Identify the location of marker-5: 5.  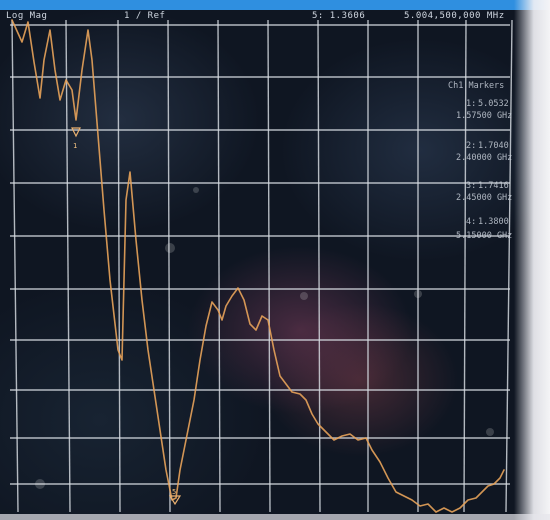
(175, 497).